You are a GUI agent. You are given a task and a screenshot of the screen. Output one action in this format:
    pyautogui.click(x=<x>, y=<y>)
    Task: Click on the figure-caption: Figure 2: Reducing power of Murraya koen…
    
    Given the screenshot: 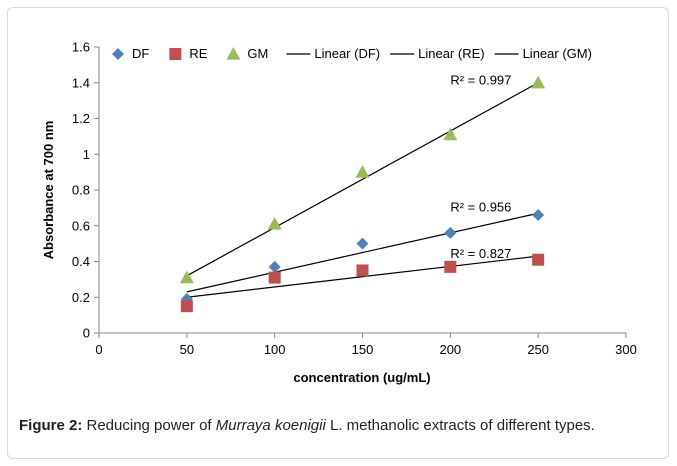 What is the action you would take?
    pyautogui.click(x=341, y=426)
    